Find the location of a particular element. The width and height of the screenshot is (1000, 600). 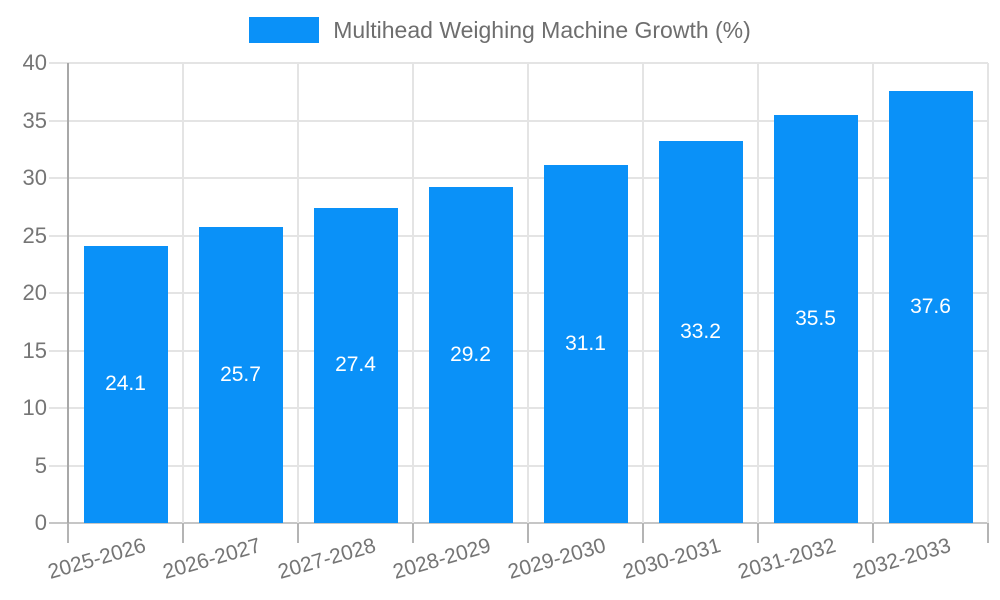

bar-2026-2027 is located at coordinates (240, 375).